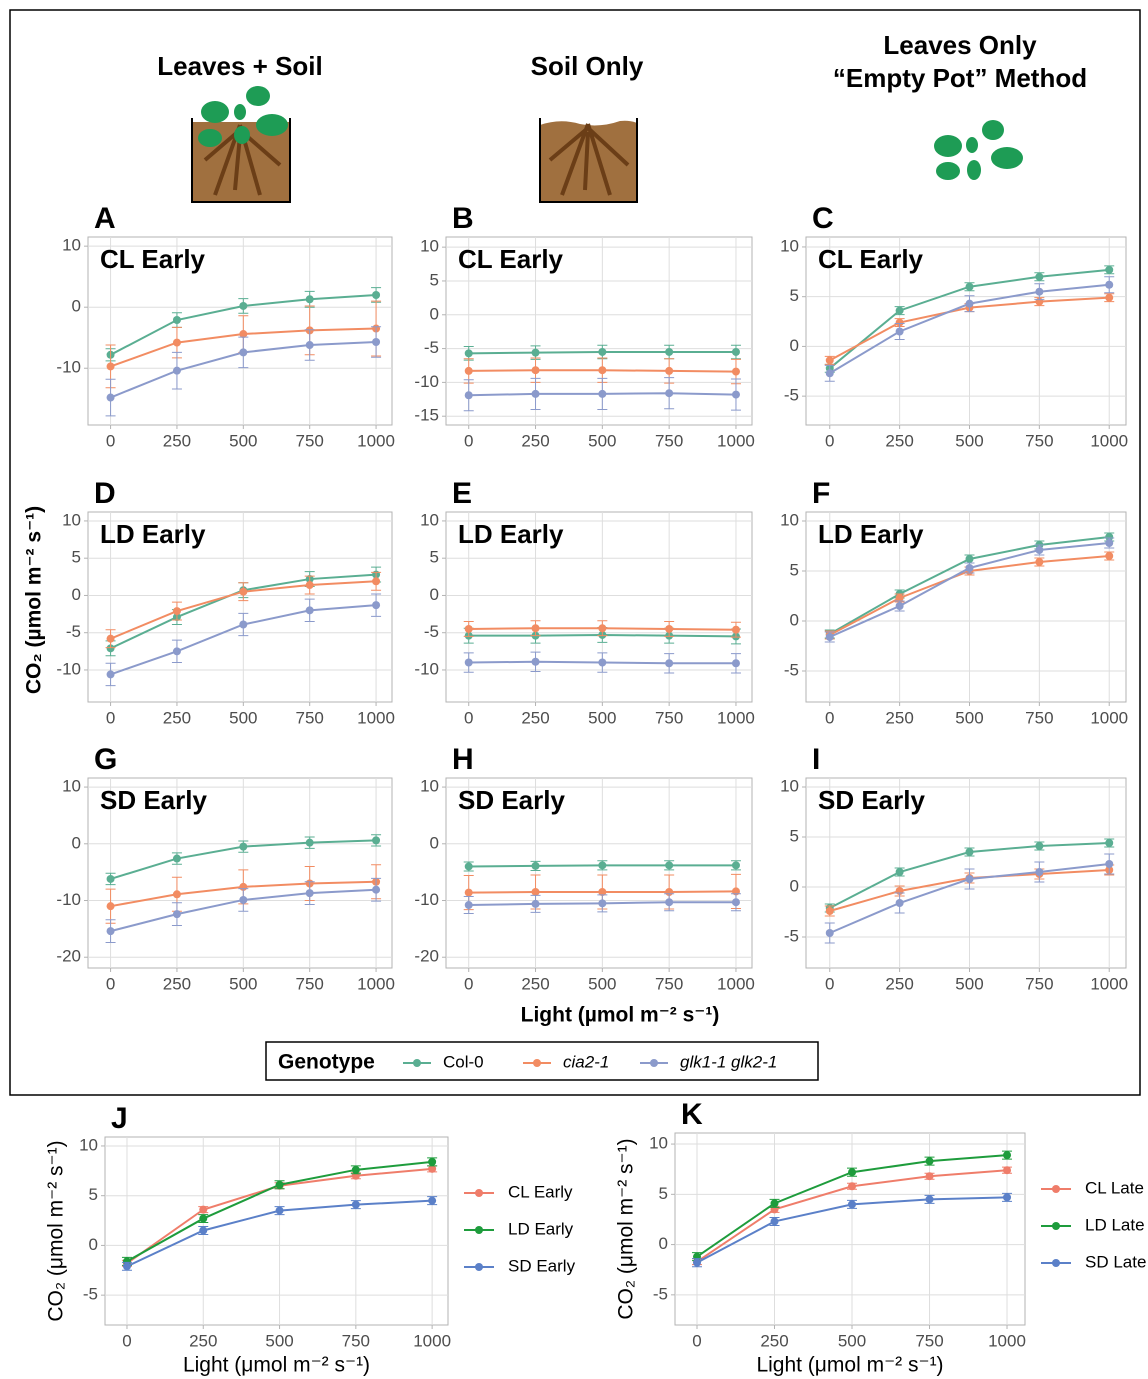 The height and width of the screenshot is (1379, 1148). I want to click on panel-title: LD Early, so click(511, 534).